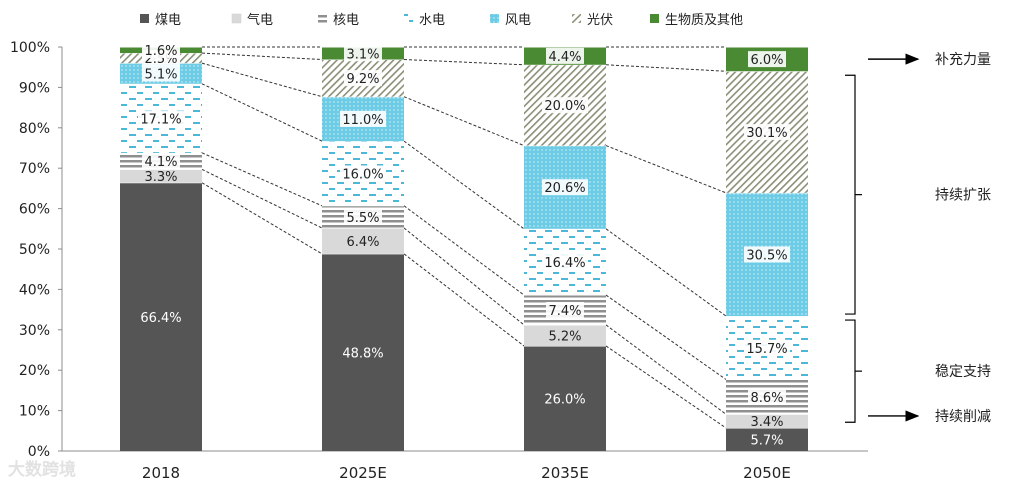  I want to click on data-label: 4.4%, so click(564, 57).